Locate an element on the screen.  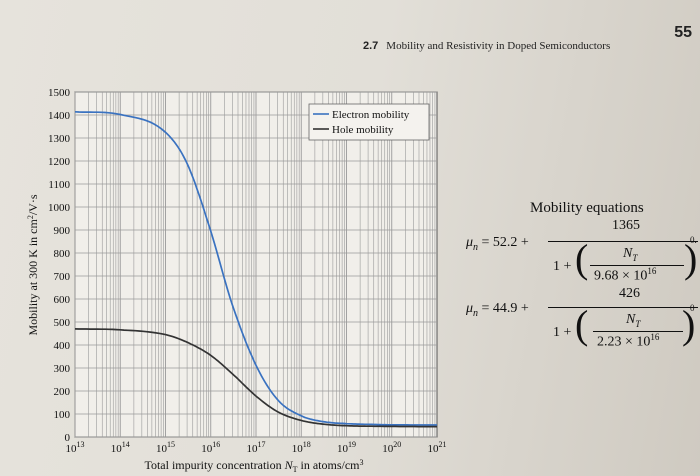
electron-paren: ( is located at coordinates (582, 258).